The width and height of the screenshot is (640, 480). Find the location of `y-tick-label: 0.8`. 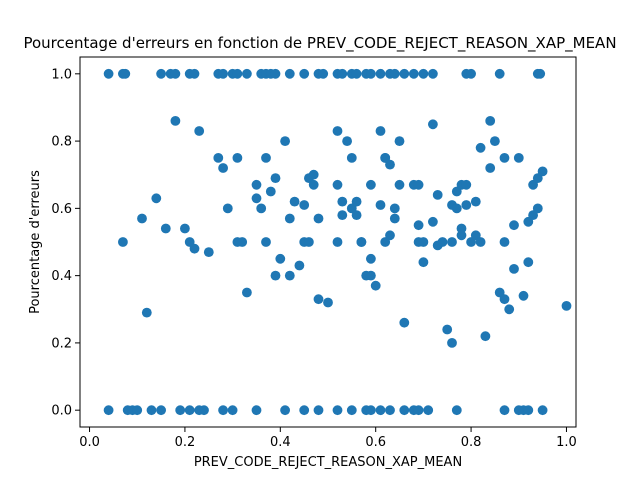

y-tick-label: 0.8 is located at coordinates (61, 142).